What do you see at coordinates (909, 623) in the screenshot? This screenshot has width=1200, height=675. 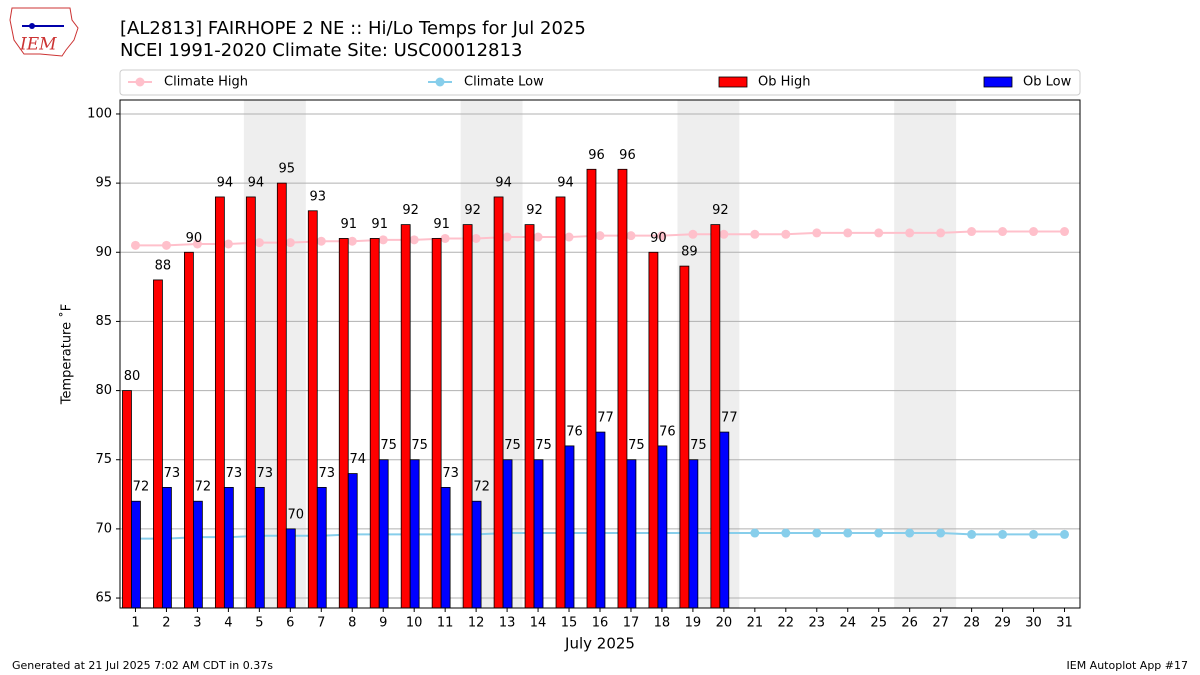 I see `x-tick-label: 26` at bounding box center [909, 623].